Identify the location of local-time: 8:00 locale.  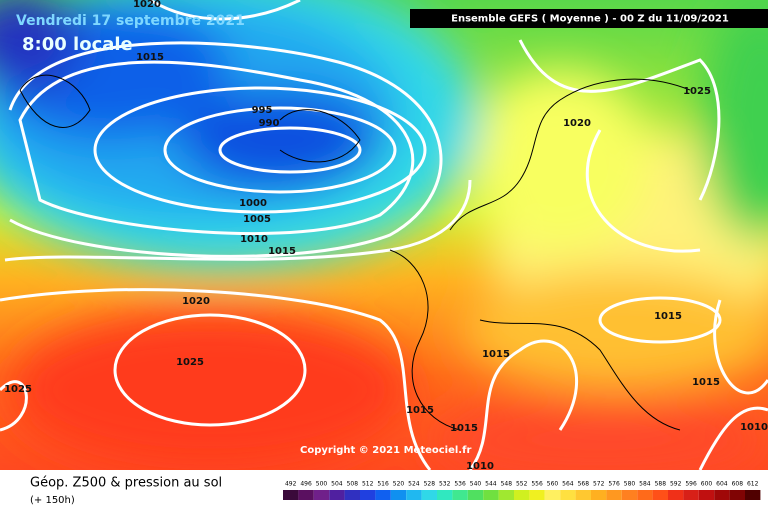
(77, 44).